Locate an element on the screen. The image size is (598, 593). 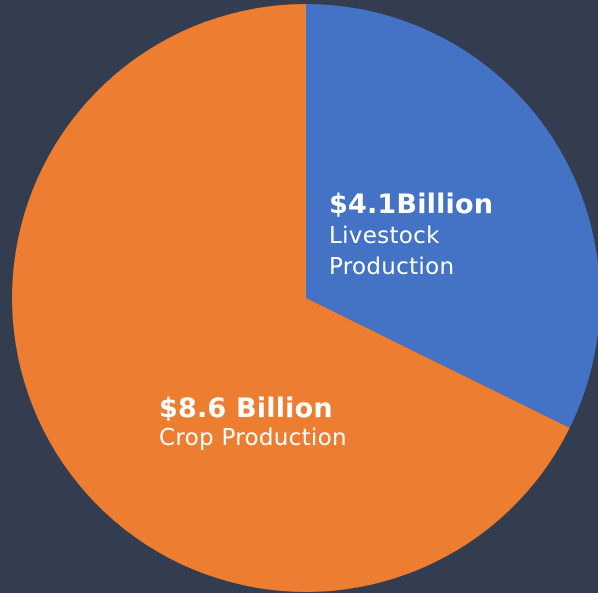
livestock-name-line-1: Livestock is located at coordinates (384, 236).